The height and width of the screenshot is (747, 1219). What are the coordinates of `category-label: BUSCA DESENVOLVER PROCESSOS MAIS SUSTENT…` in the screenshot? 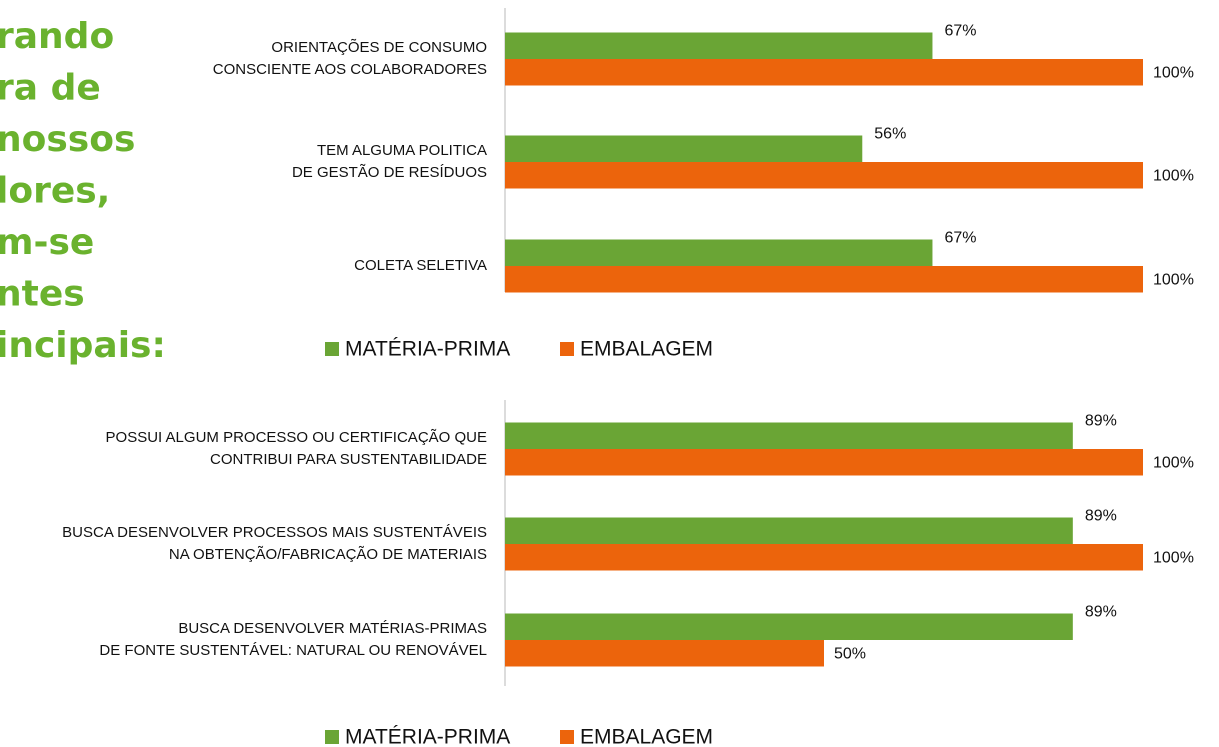 It's located at (274, 532).